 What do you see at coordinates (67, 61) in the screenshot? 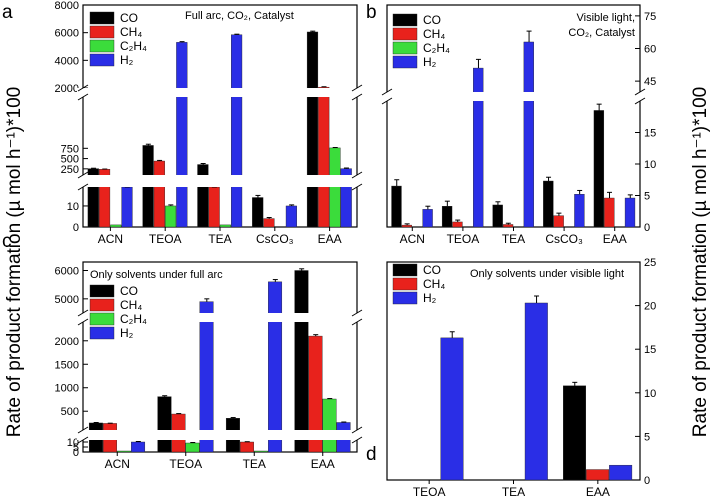
I see `y-tick-label: 4000` at bounding box center [67, 61].